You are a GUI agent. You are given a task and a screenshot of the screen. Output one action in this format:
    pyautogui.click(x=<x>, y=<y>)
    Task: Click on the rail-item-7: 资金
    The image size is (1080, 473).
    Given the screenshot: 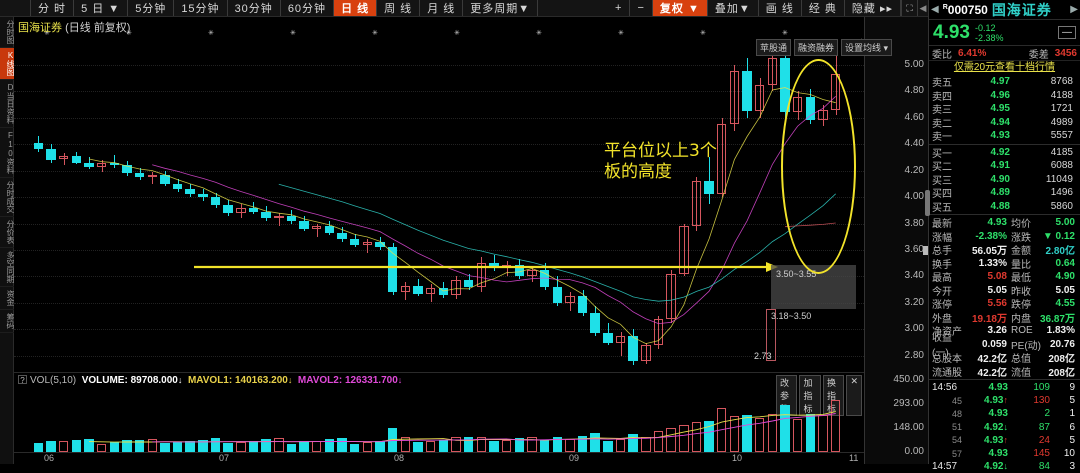 What is the action you would take?
    pyautogui.click(x=7, y=298)
    